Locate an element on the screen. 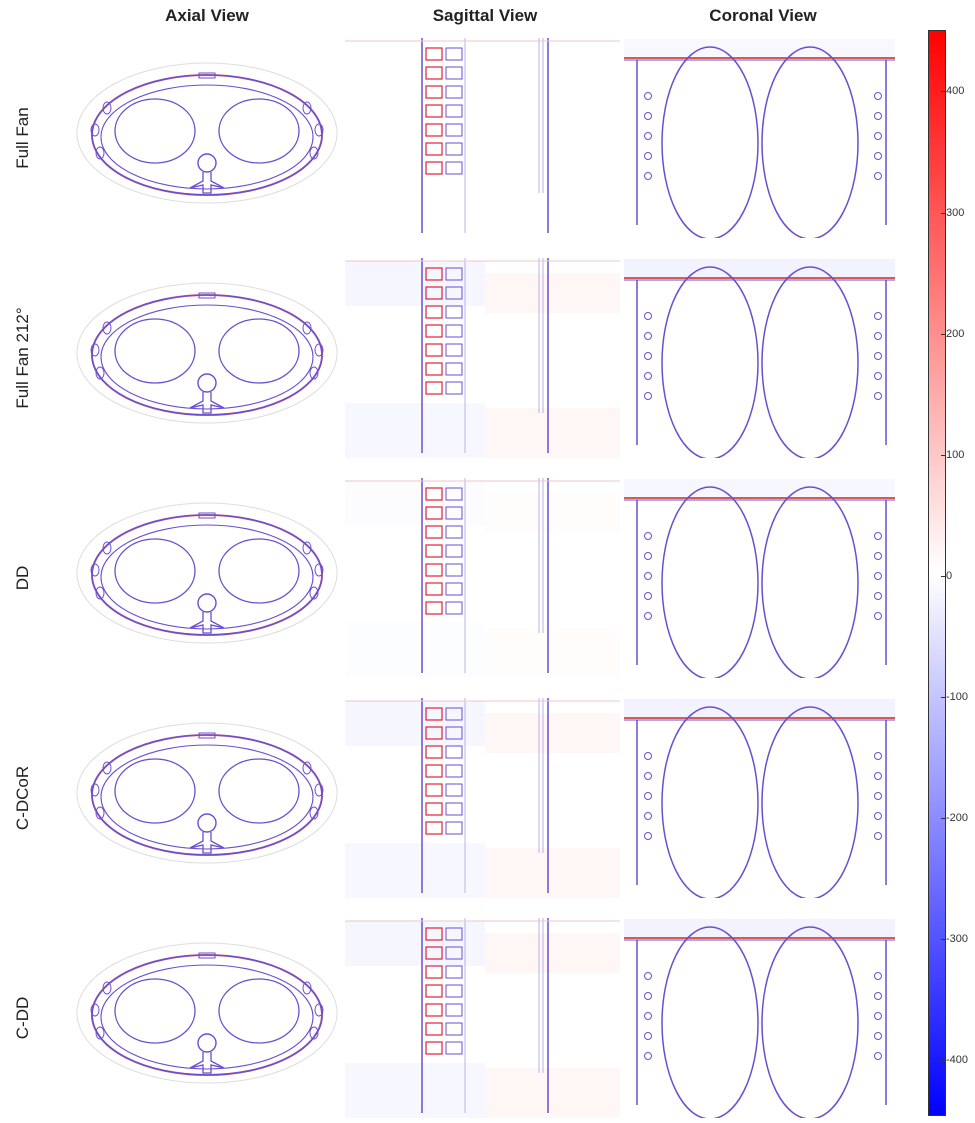 This screenshot has width=975, height=1123. colorbar-tick-label: -100 is located at coordinates (954, 697).